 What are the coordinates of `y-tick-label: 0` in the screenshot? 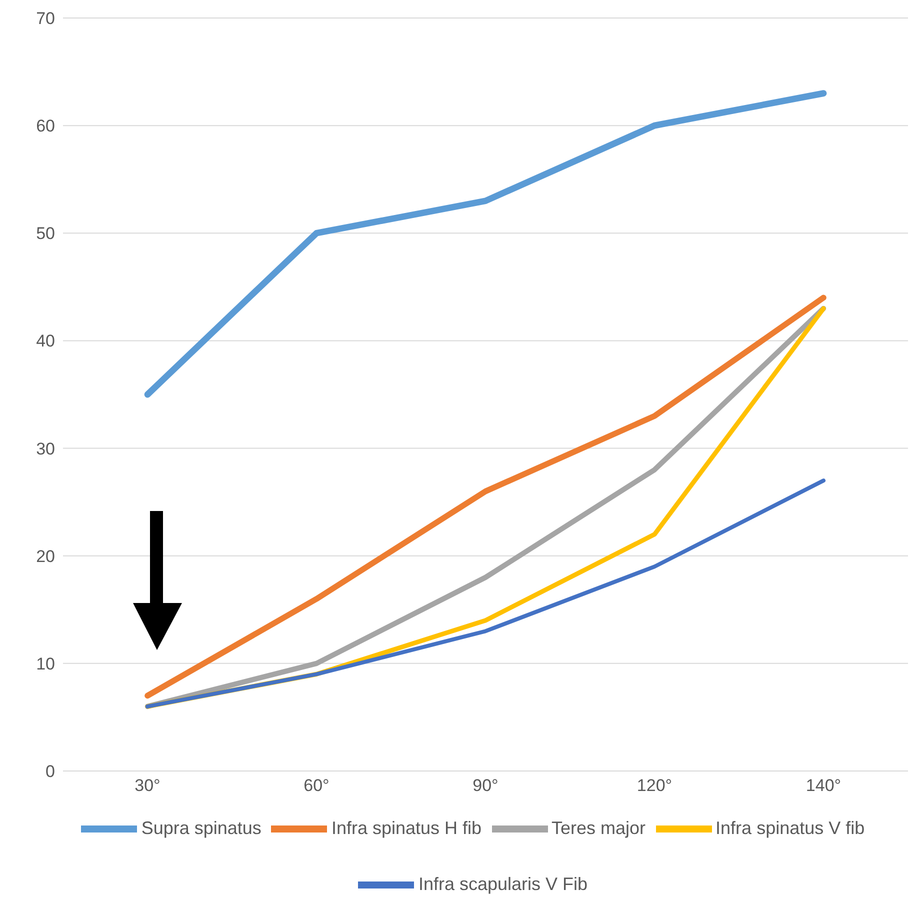 It's located at (50, 772).